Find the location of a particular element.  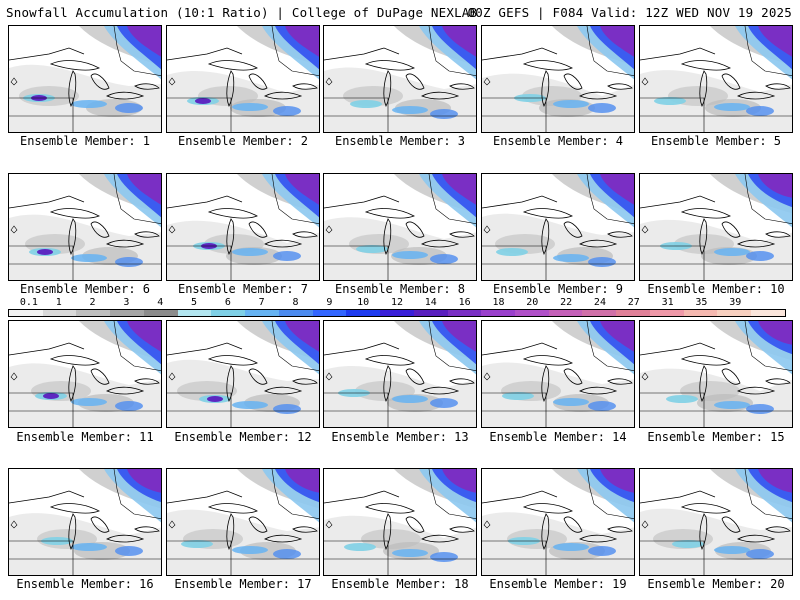

colorbar-labels: 0.1 1 2 3 4 5 6 7 8 9 10 12 14 16 18 20 22 24 27 31 35 39 is located at coordinates (397, 302).